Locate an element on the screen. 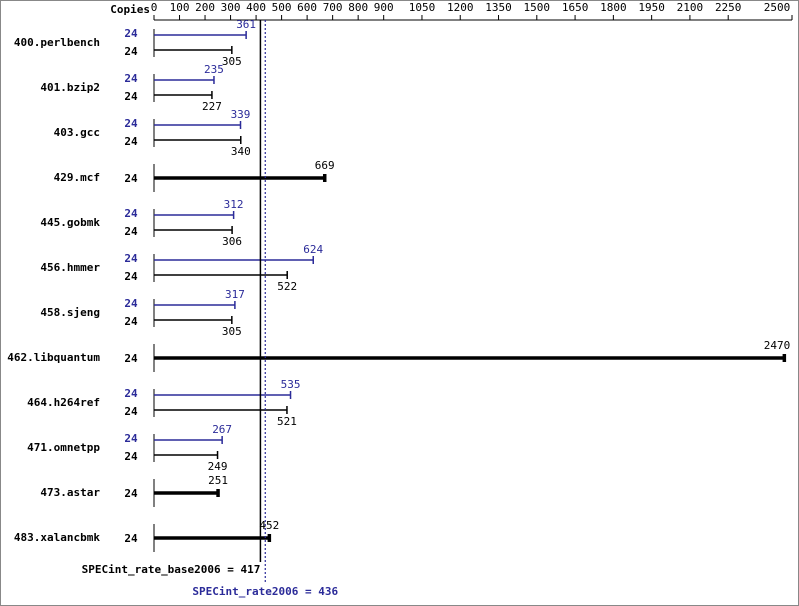 This screenshot has width=799, height=606. value-label: 306 is located at coordinates (232, 241).